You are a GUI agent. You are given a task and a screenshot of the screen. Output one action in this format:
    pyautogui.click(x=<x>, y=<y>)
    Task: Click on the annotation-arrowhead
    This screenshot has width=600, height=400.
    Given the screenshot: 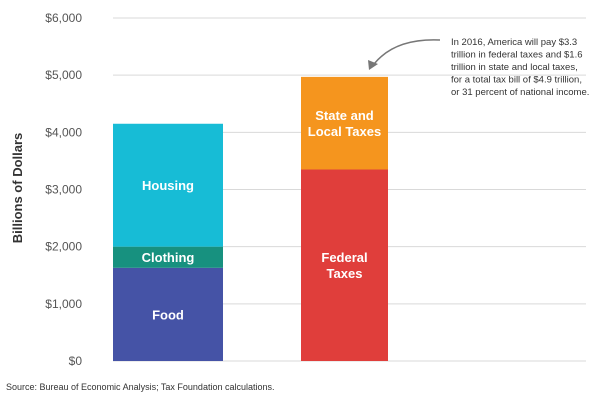 What is the action you would take?
    pyautogui.click(x=373, y=65)
    